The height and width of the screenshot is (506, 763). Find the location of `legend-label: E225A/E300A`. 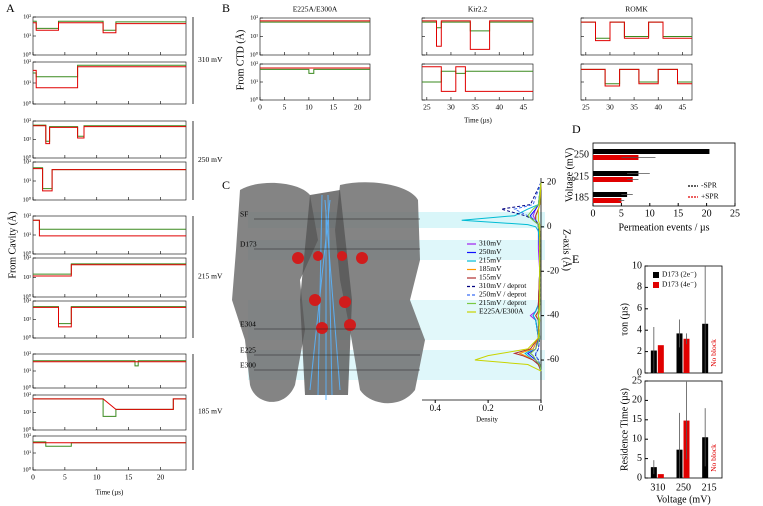

legend-label: E225A/E300A is located at coordinates (501, 311).